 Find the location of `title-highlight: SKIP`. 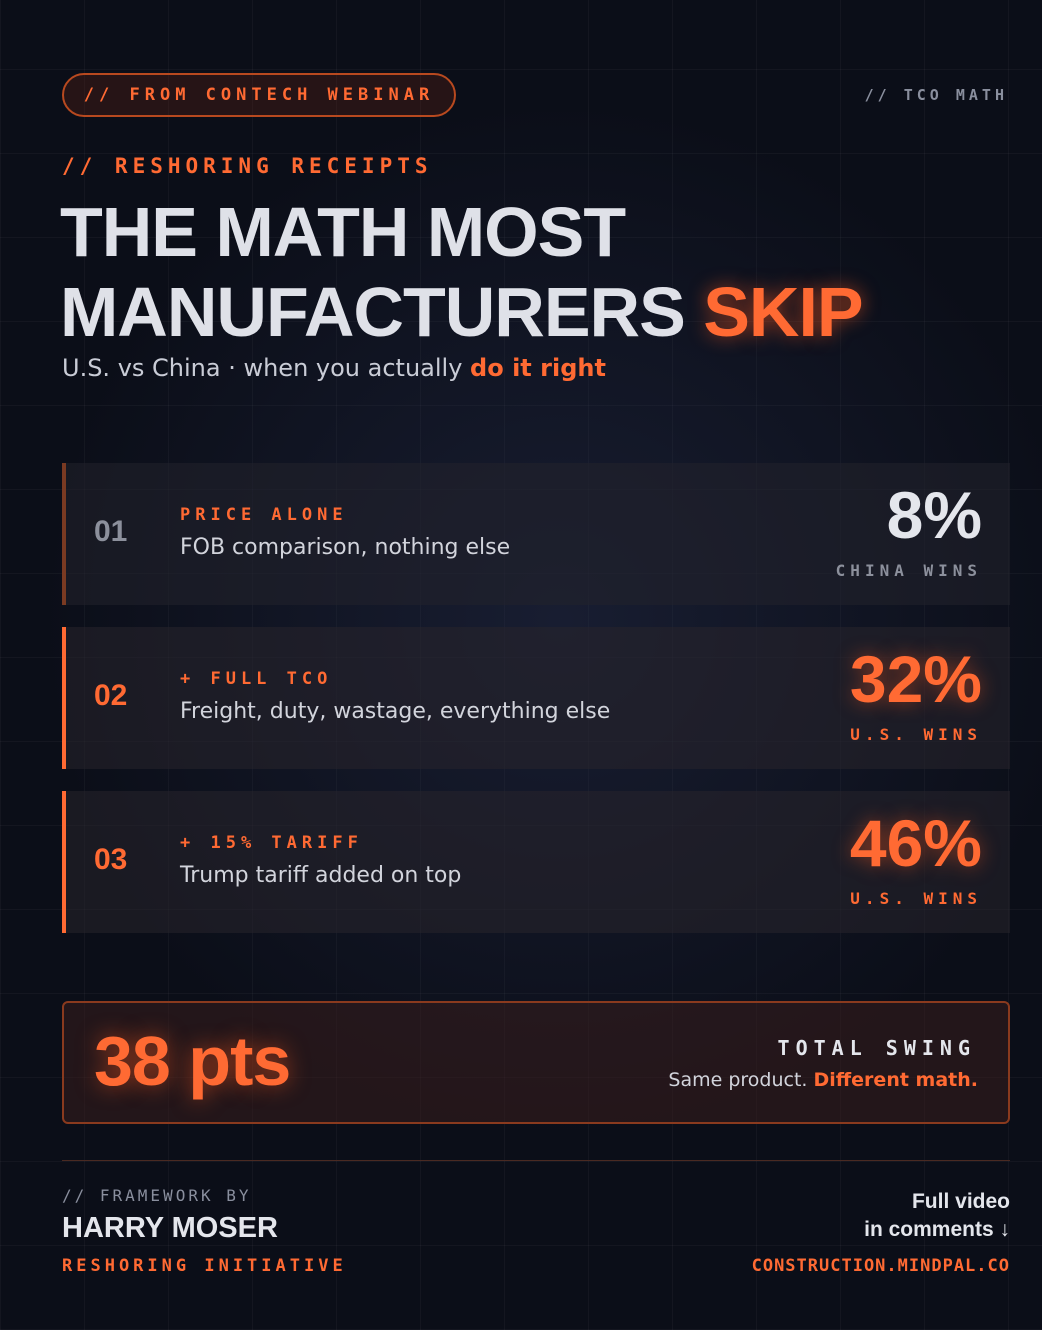

title-highlight: SKIP is located at coordinates (783, 312).